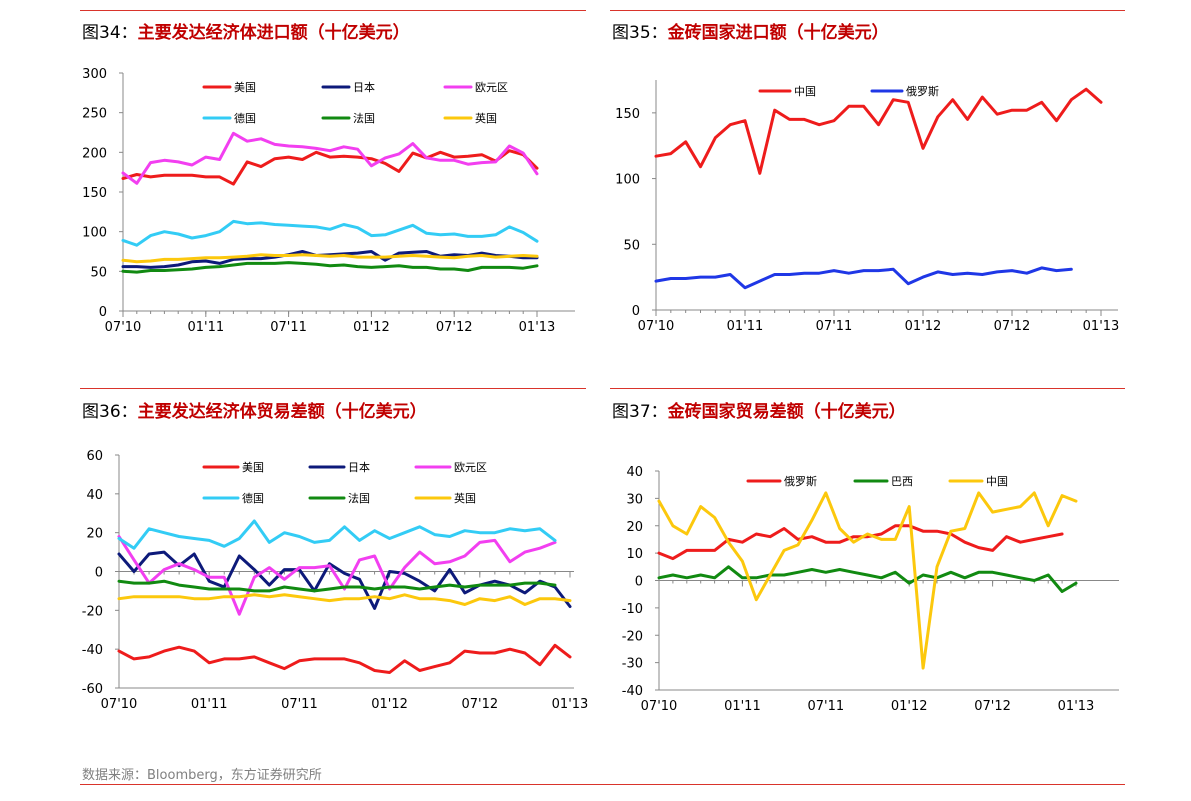  I want to click on panel-title-fig34: 图34：主要发达经济体进口额（十亿美元）, so click(246, 30).